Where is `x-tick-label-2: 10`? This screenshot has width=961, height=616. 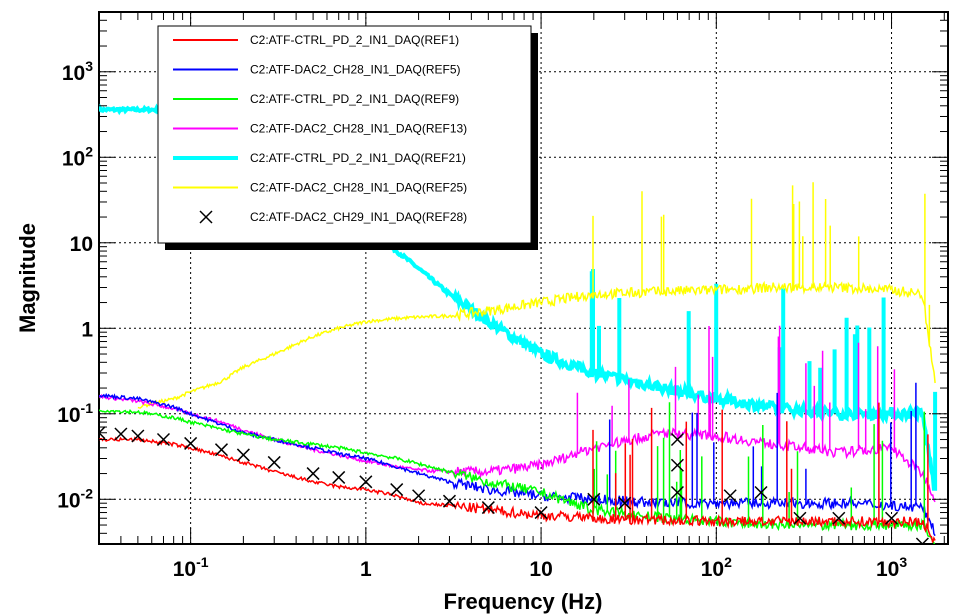
x-tick-label-2: 10 is located at coordinates (540, 569).